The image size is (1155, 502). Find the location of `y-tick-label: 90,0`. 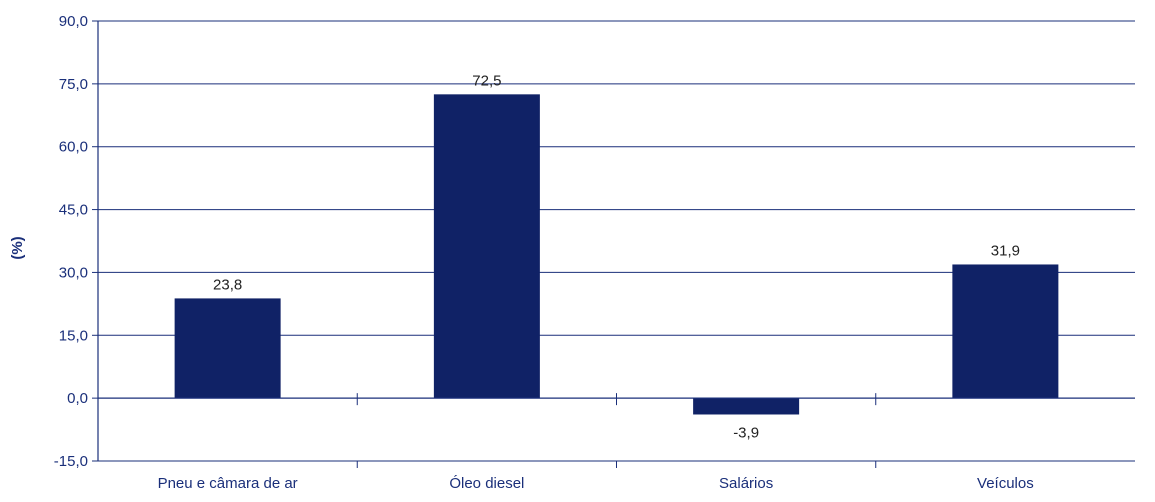

y-tick-label: 90,0 is located at coordinates (73, 21).